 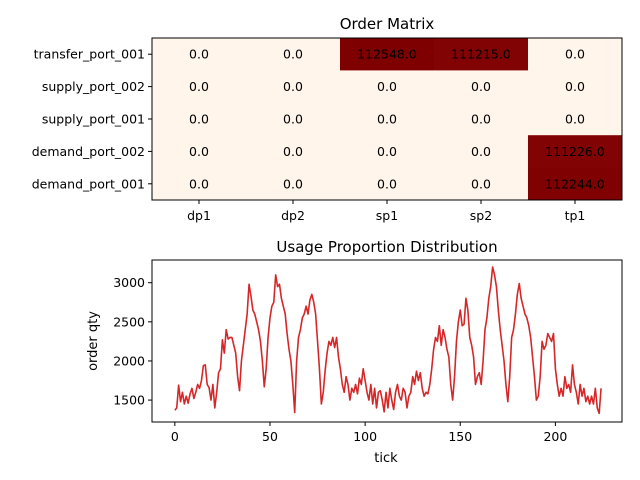 What do you see at coordinates (88, 183) in the screenshot?
I see `heatmap-y-tick-label: demand_port_001` at bounding box center [88, 183].